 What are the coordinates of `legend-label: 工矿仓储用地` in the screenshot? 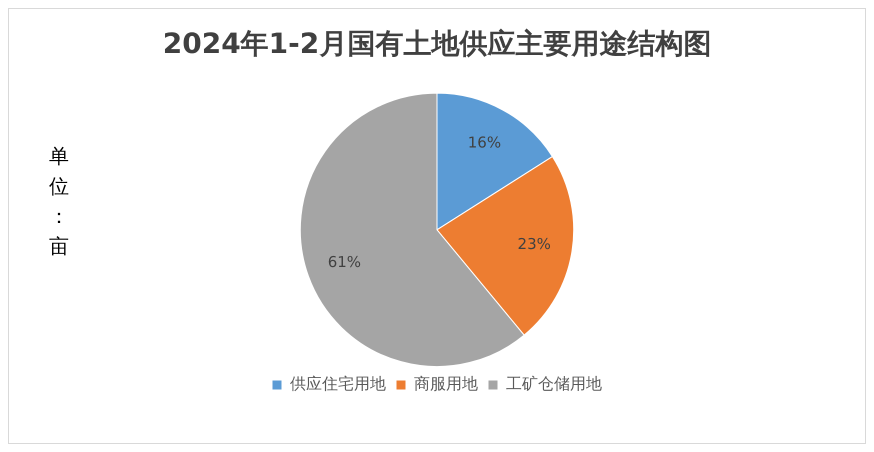 It's located at (554, 384).